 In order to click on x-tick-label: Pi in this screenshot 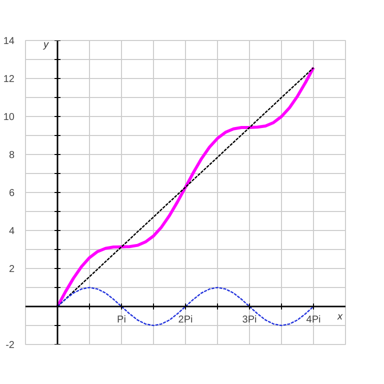, I will do `click(121, 320)`.